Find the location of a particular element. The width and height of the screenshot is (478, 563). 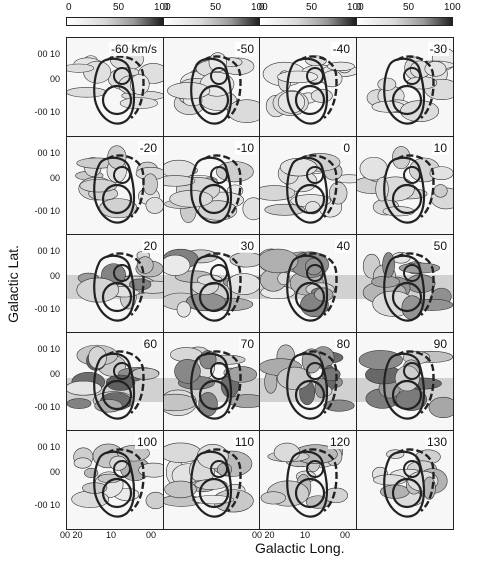

x-axis-label: Galactic Long. is located at coordinates (300, 548).